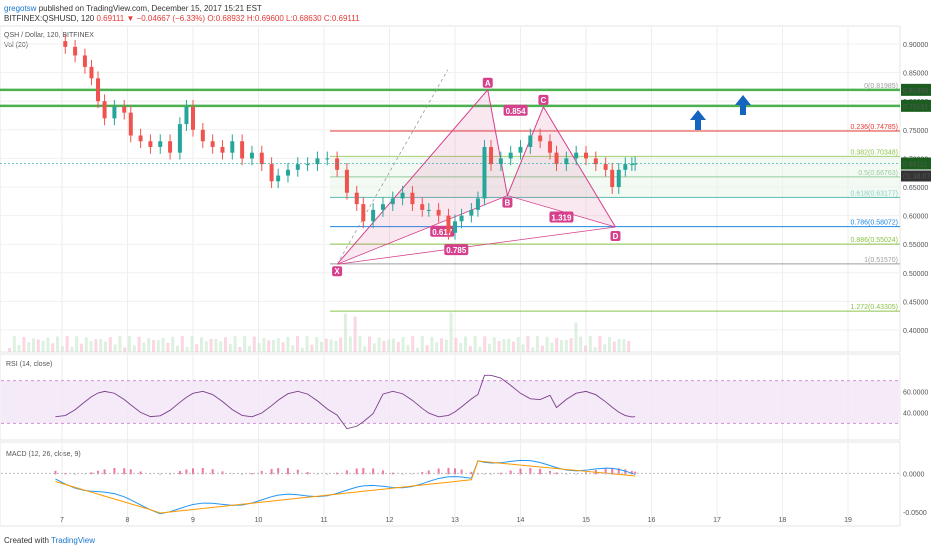 The image size is (932, 550). What do you see at coordinates (392, 167) in the screenshot?
I see `trend-dashed` at bounding box center [392, 167].